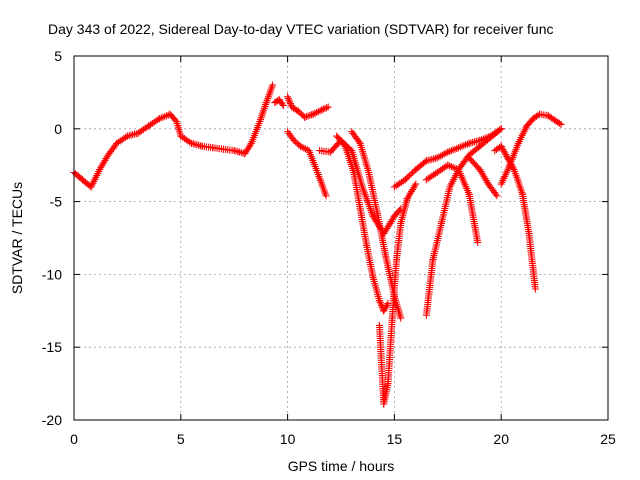 This screenshot has height=480, width=640. I want to click on x-tick-label: 5, so click(181, 439).